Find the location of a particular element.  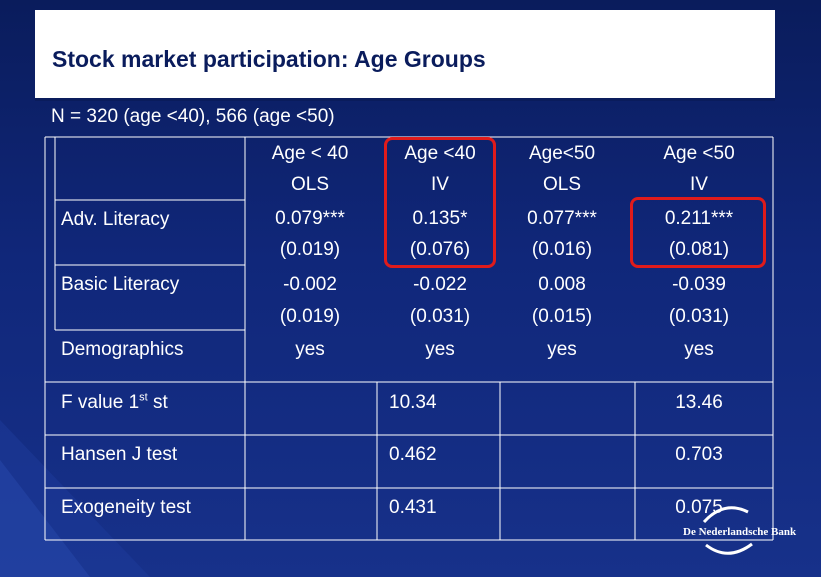

test-label-hansen-j: Hansen J test is located at coordinates (119, 454).